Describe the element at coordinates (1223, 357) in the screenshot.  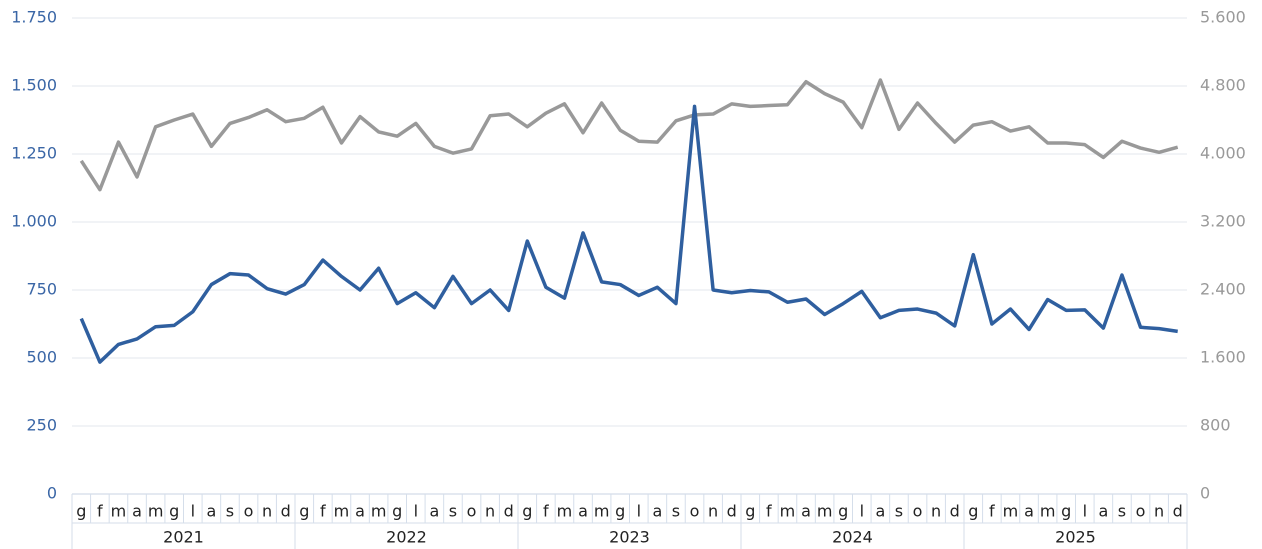
I see `y2-tick-label: 1.600` at that location.